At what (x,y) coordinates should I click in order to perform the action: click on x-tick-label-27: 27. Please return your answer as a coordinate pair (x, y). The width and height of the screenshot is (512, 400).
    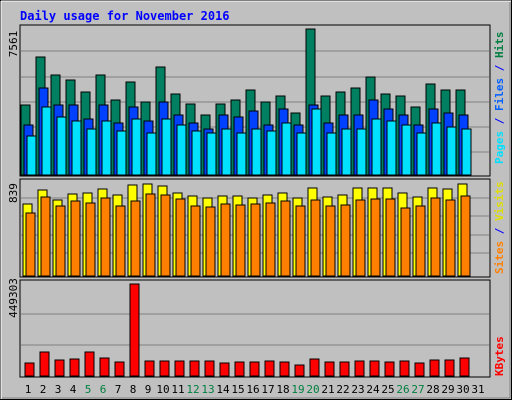
    Looking at the image, I should click on (417, 389).